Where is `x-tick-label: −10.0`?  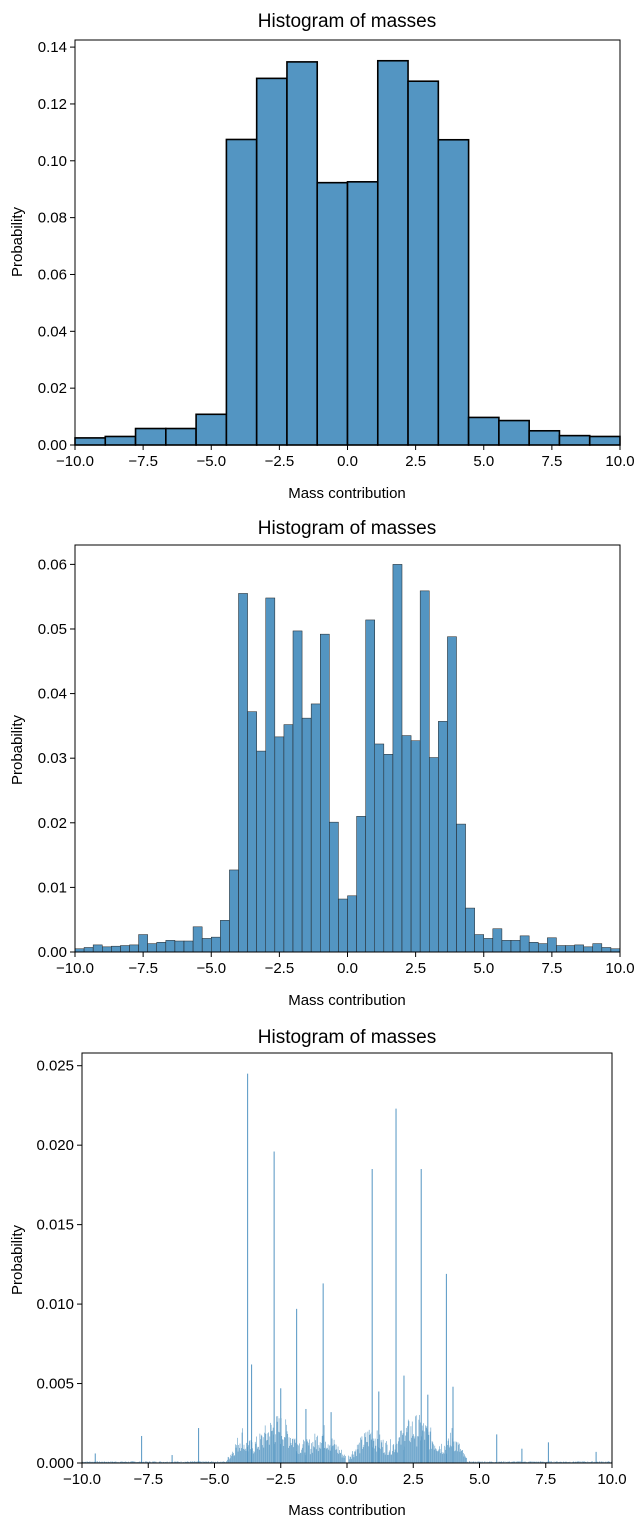
x-tick-label: −10.0 is located at coordinates (75, 461).